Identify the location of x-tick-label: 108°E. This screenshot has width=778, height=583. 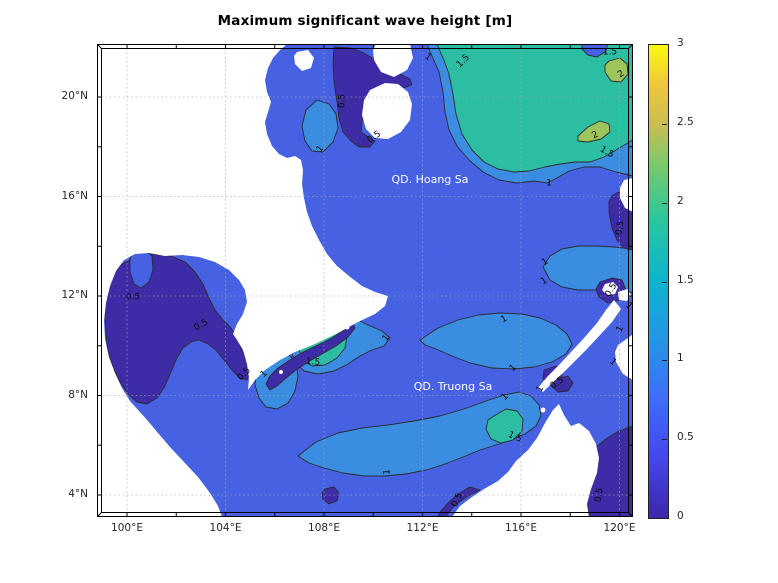
(324, 528).